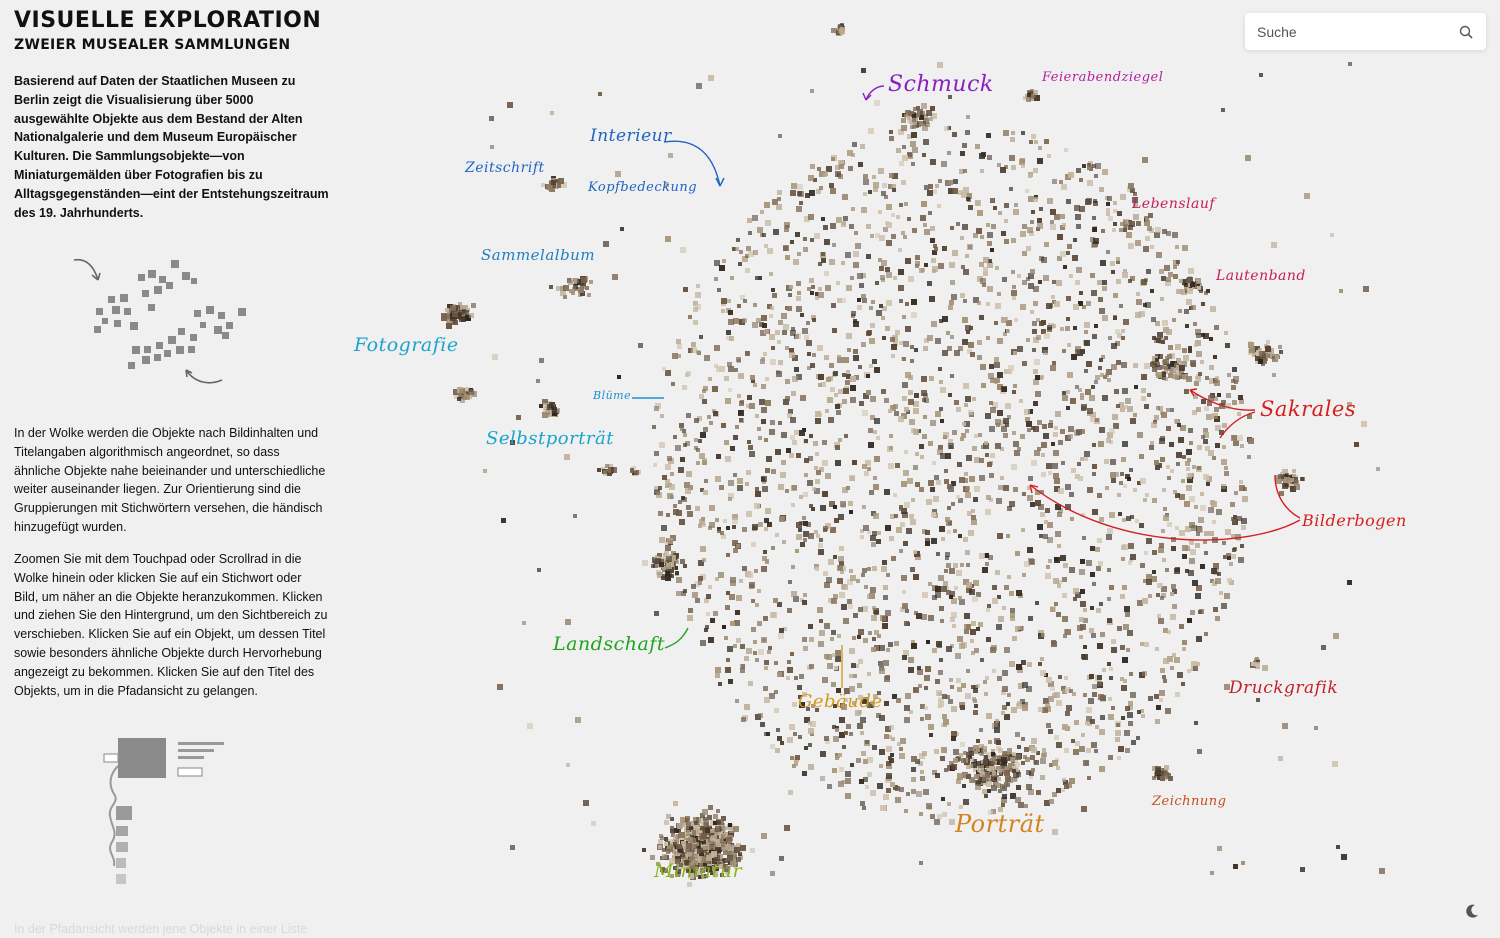 This screenshot has width=1500, height=938. Describe the element at coordinates (1261, 276) in the screenshot. I see `label-lautenband: Lautenband` at that location.